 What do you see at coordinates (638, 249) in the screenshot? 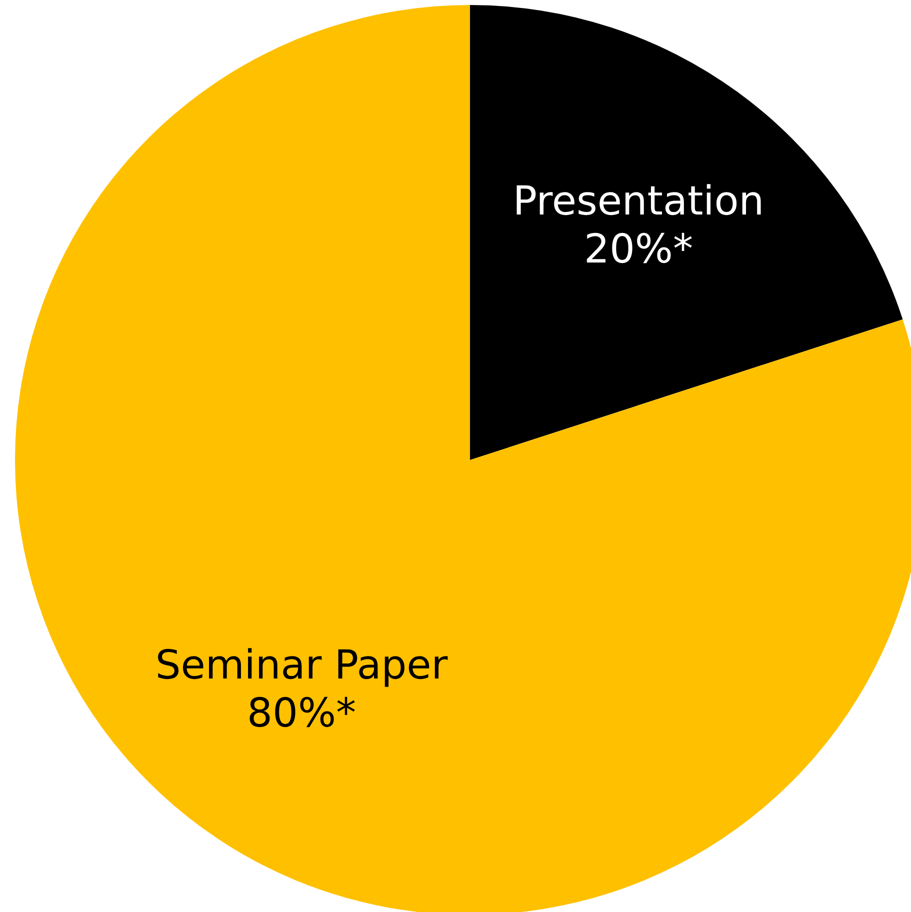
I see `data-label: 20%*` at bounding box center [638, 249].